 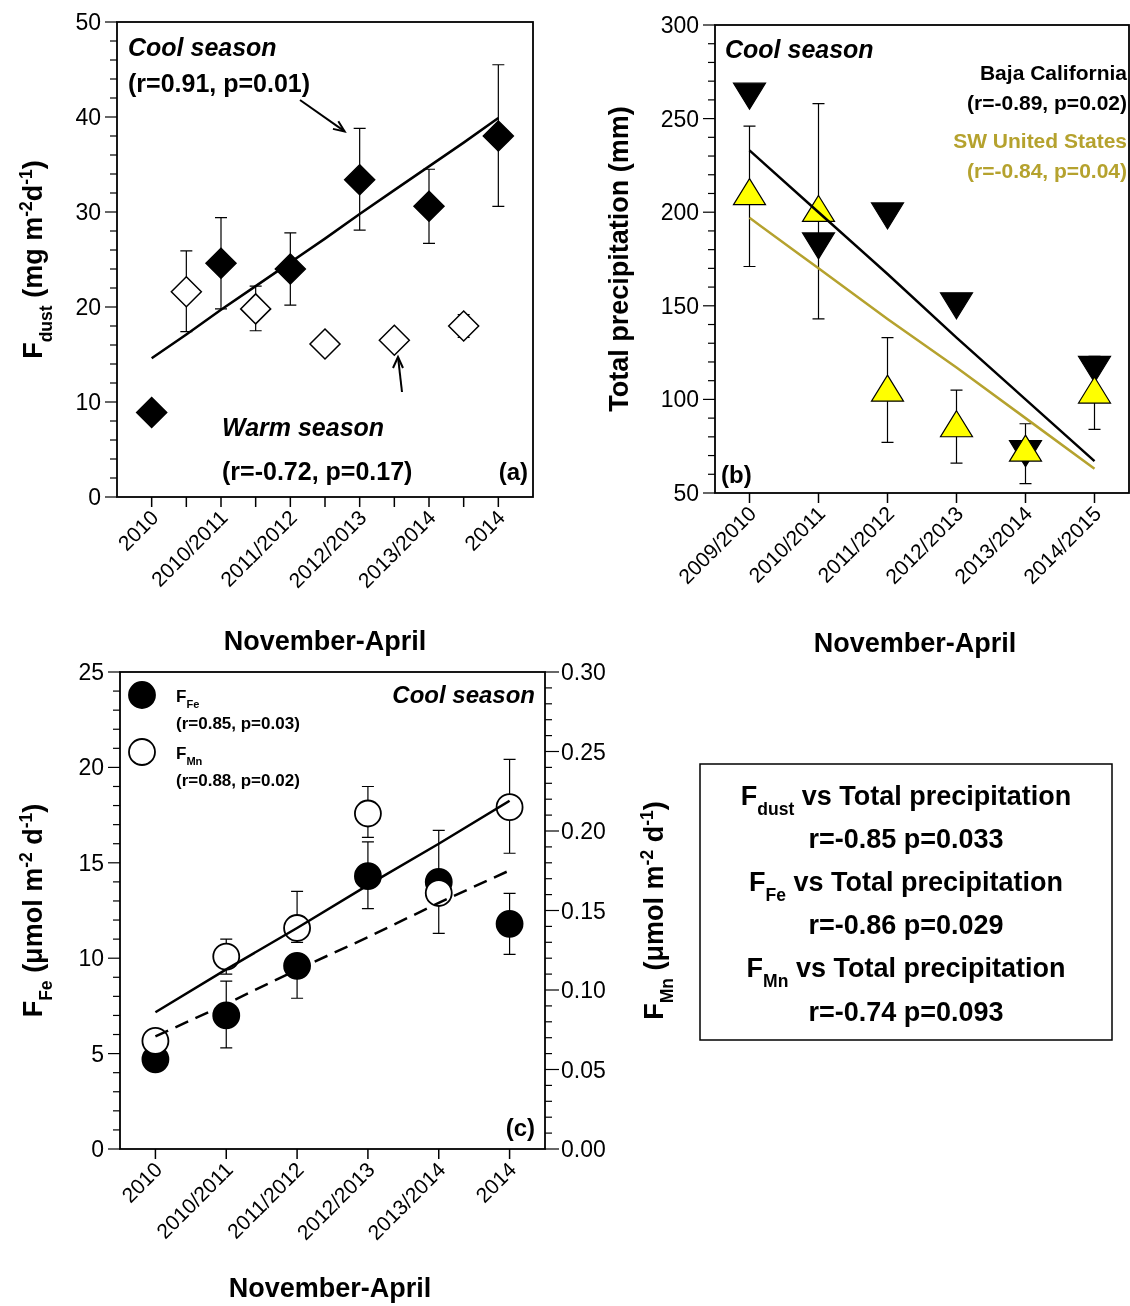 I want to click on y2-tick-label: 0.20, so click(x=583, y=831).